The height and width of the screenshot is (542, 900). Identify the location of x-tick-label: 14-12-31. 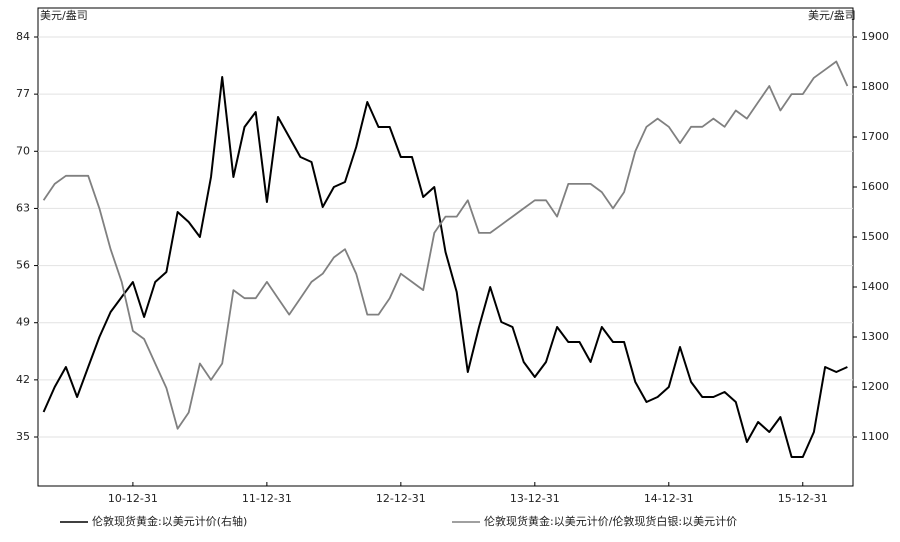
(669, 498).